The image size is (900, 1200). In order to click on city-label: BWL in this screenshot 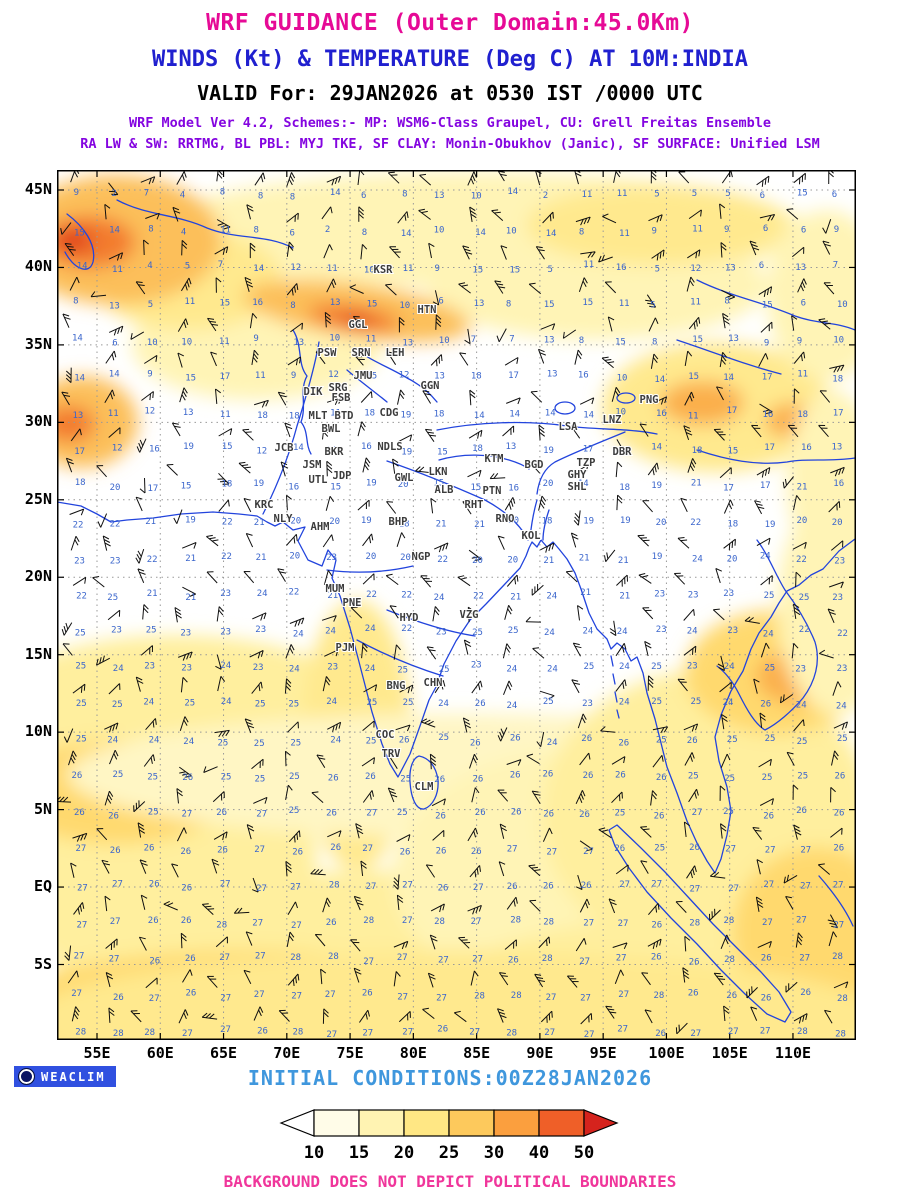, I will do `click(331, 429)`.